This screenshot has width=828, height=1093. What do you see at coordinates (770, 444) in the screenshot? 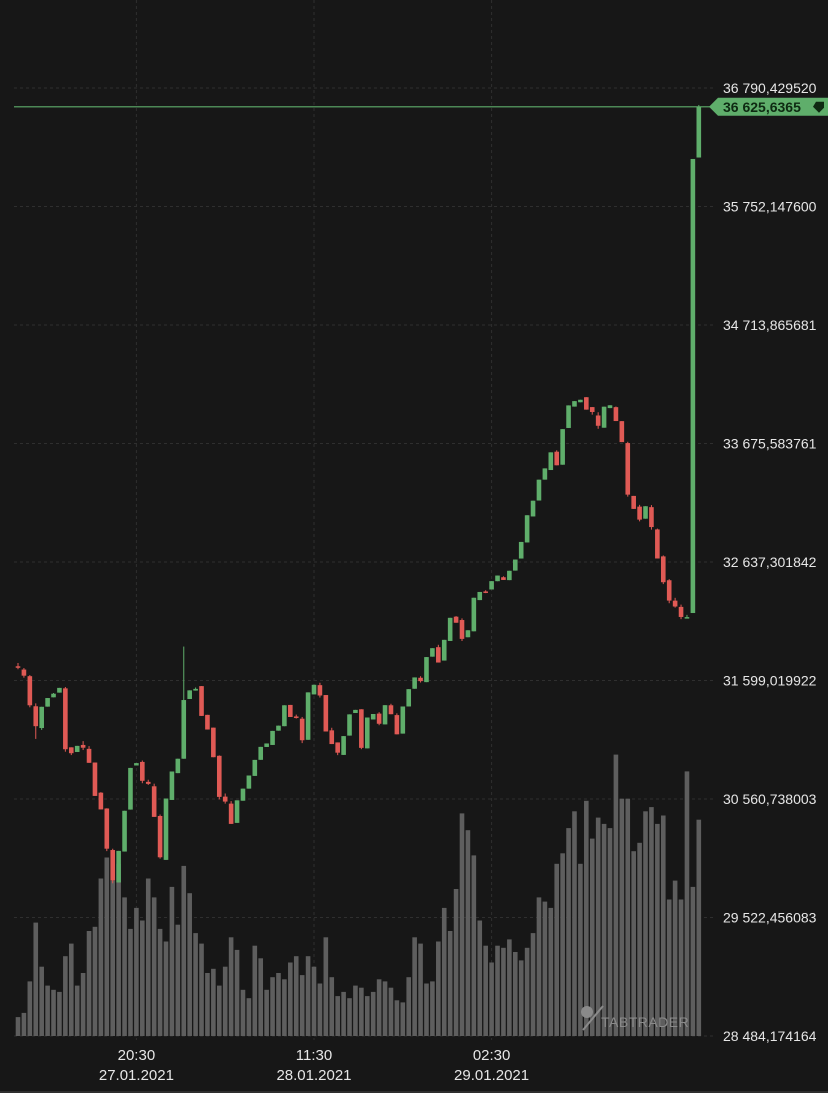
I see `price-tick-label: 33 675,583761` at bounding box center [770, 444].